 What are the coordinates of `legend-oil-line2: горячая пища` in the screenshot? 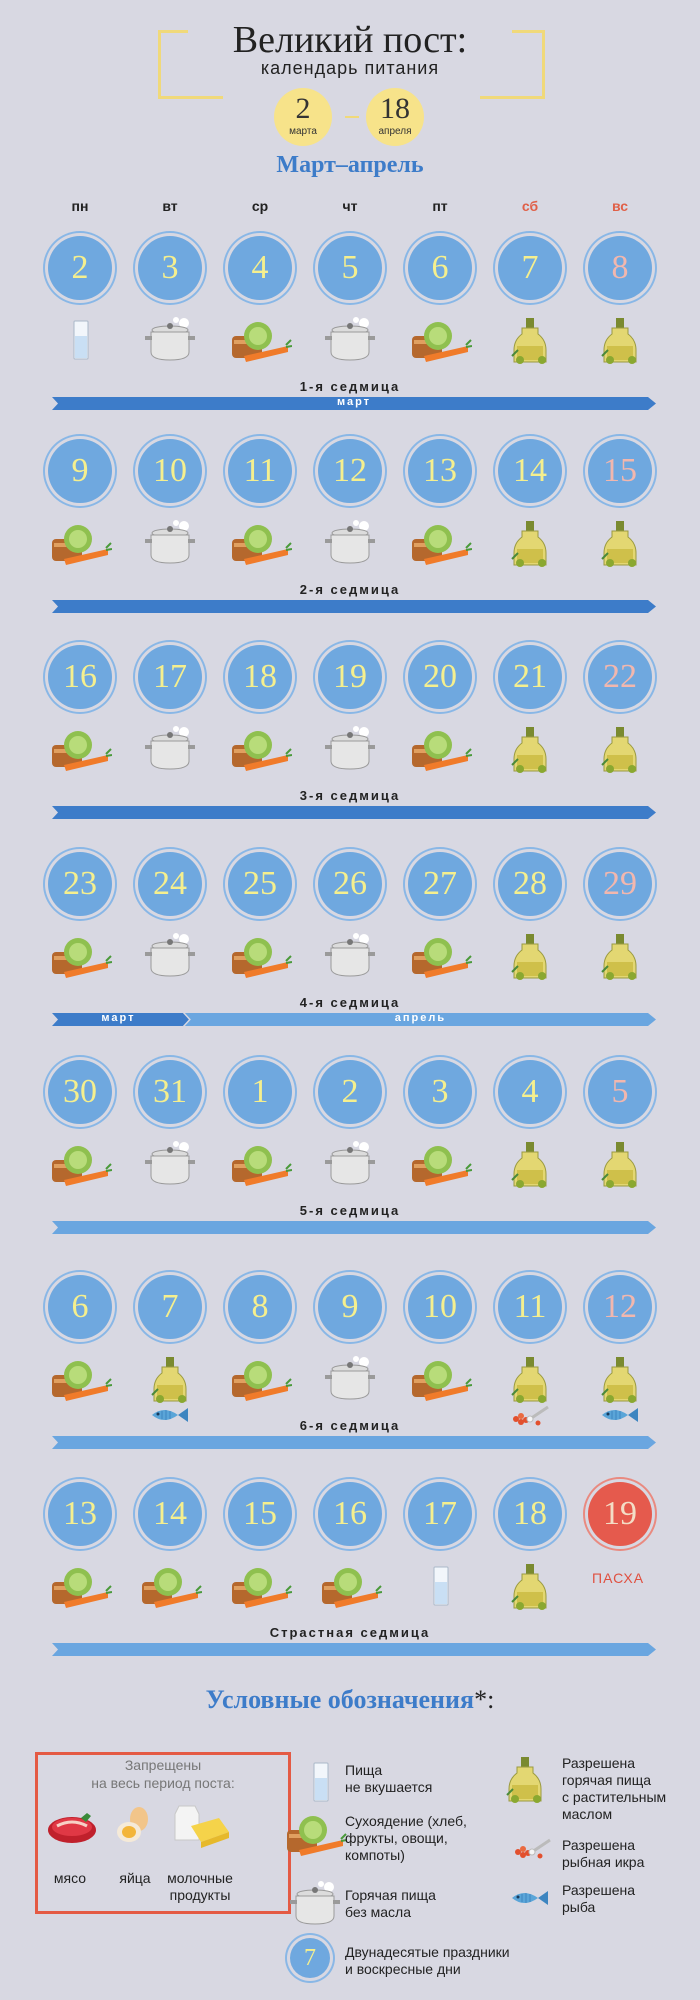 It's located at (607, 1780).